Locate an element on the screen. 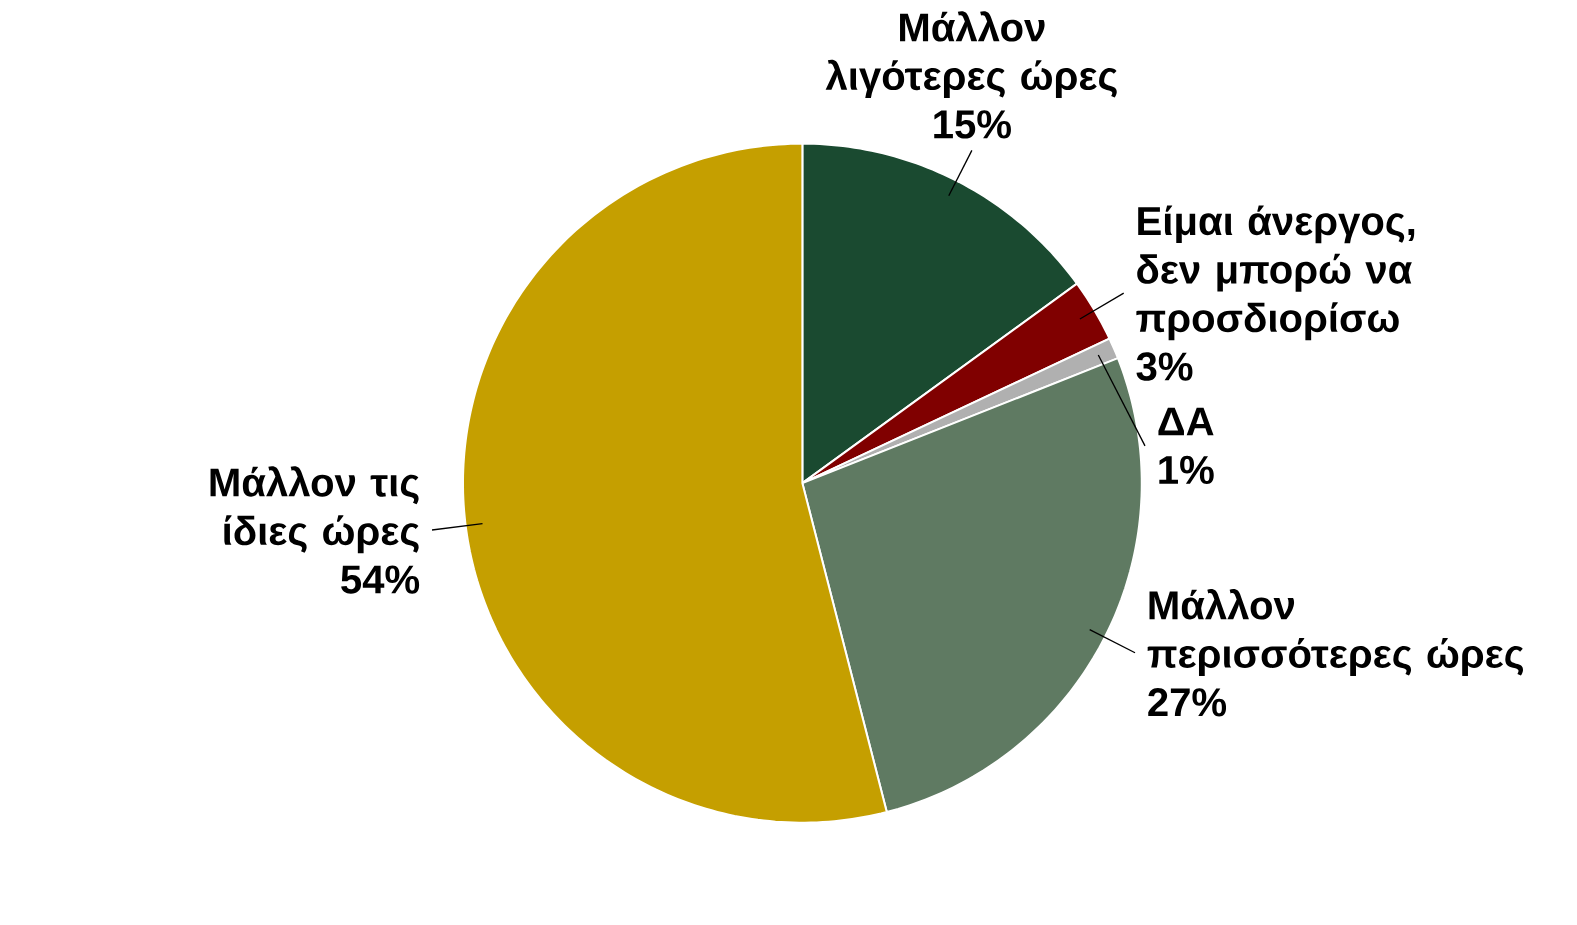 The image size is (1577, 925). data-label: 54% is located at coordinates (380, 579).